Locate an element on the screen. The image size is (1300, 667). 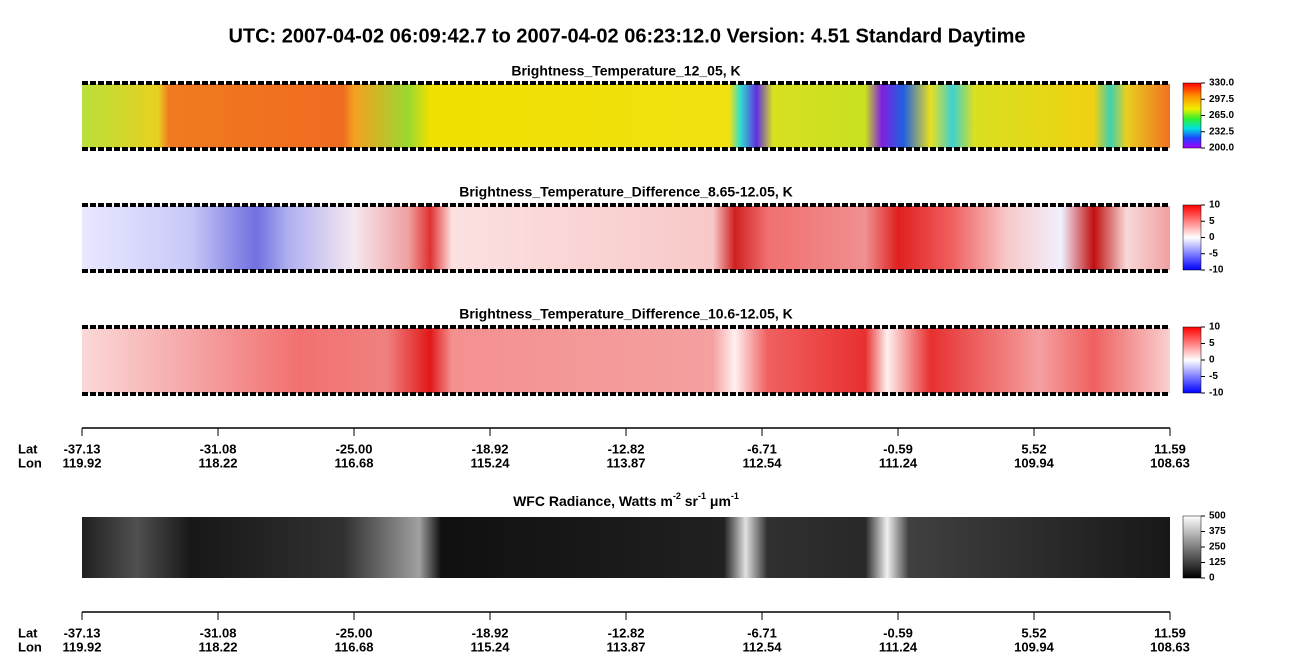
title-part: -2 is located at coordinates (677, 496).